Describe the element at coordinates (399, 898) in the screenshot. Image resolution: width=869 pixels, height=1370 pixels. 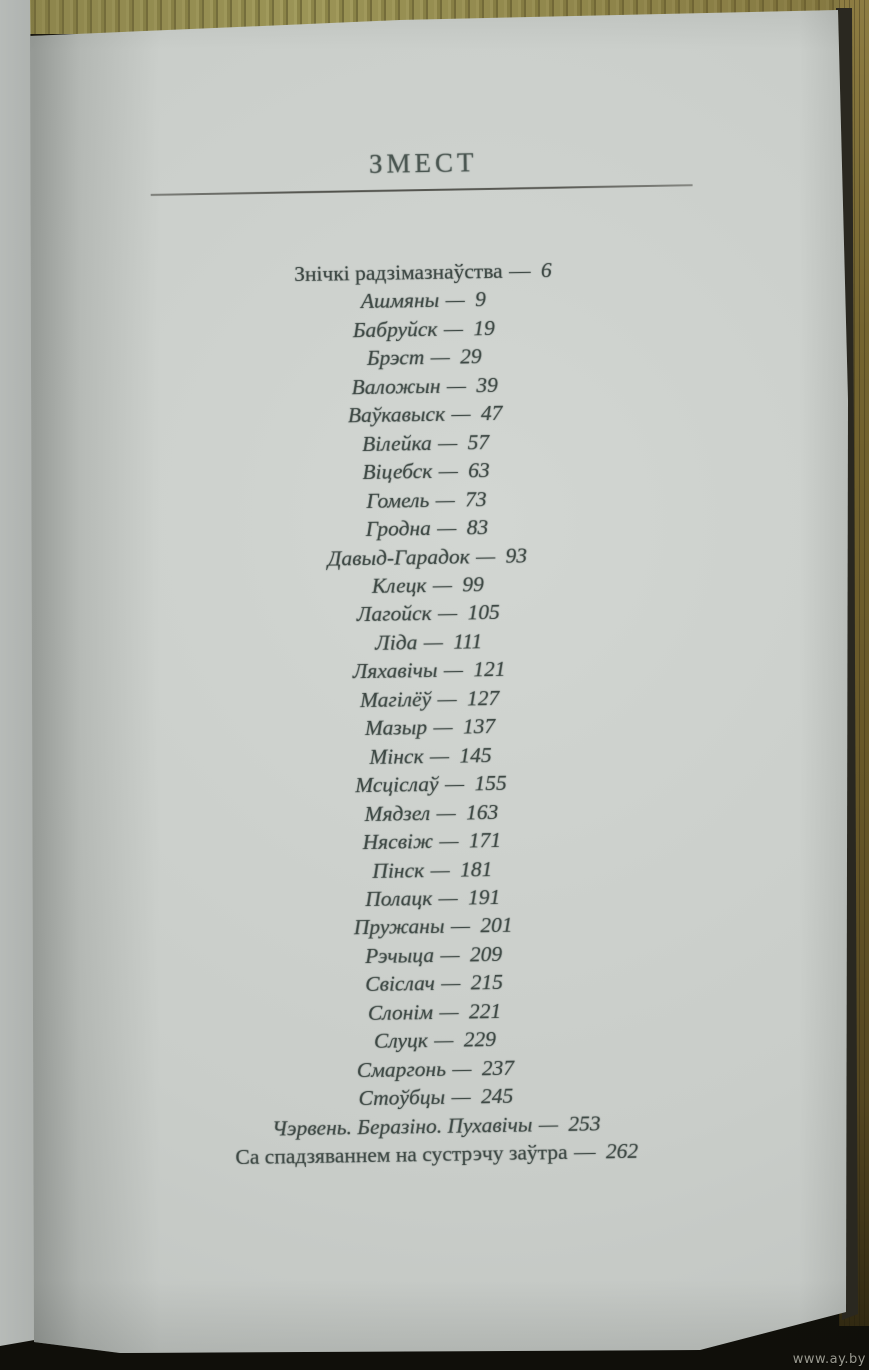
I see `toc-entry-title: Полацк` at that location.